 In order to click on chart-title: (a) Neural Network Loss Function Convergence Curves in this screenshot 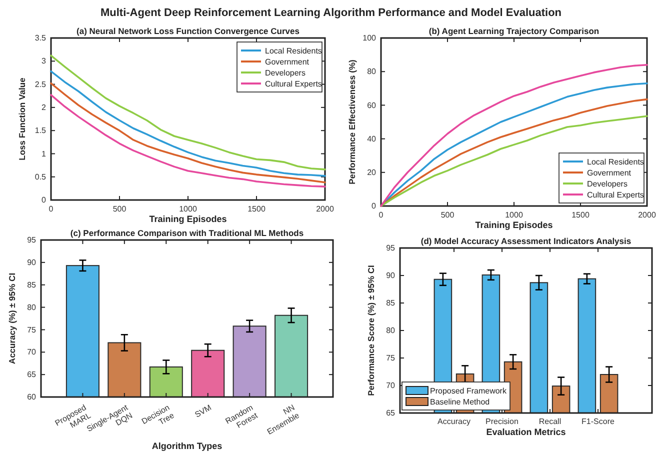, I will do `click(188, 31)`.